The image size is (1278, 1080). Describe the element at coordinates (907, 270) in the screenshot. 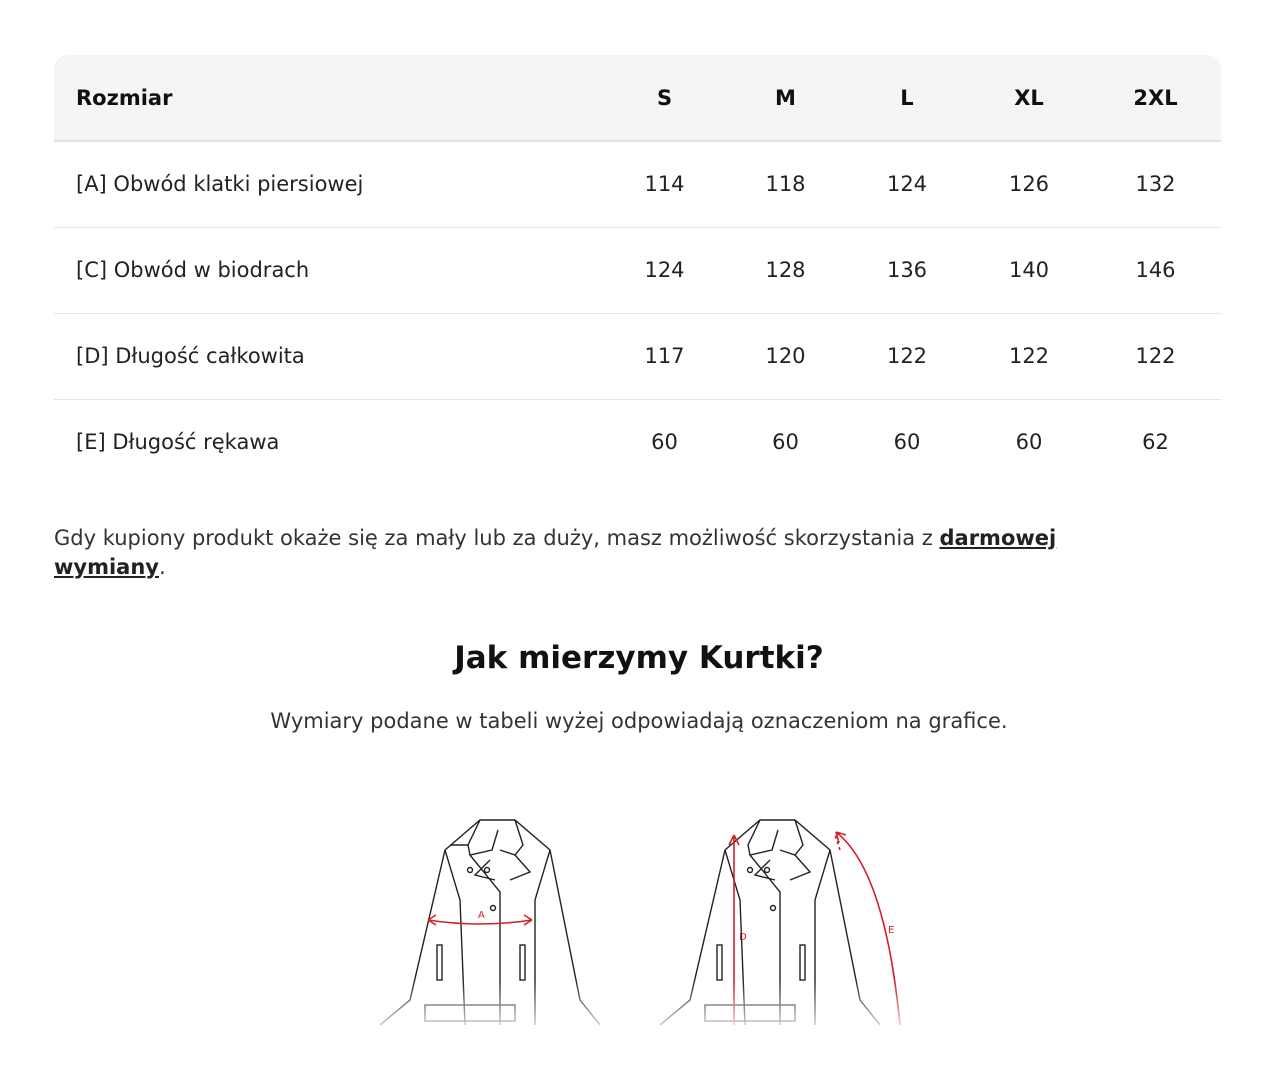

I see `size-value: 136` at that location.